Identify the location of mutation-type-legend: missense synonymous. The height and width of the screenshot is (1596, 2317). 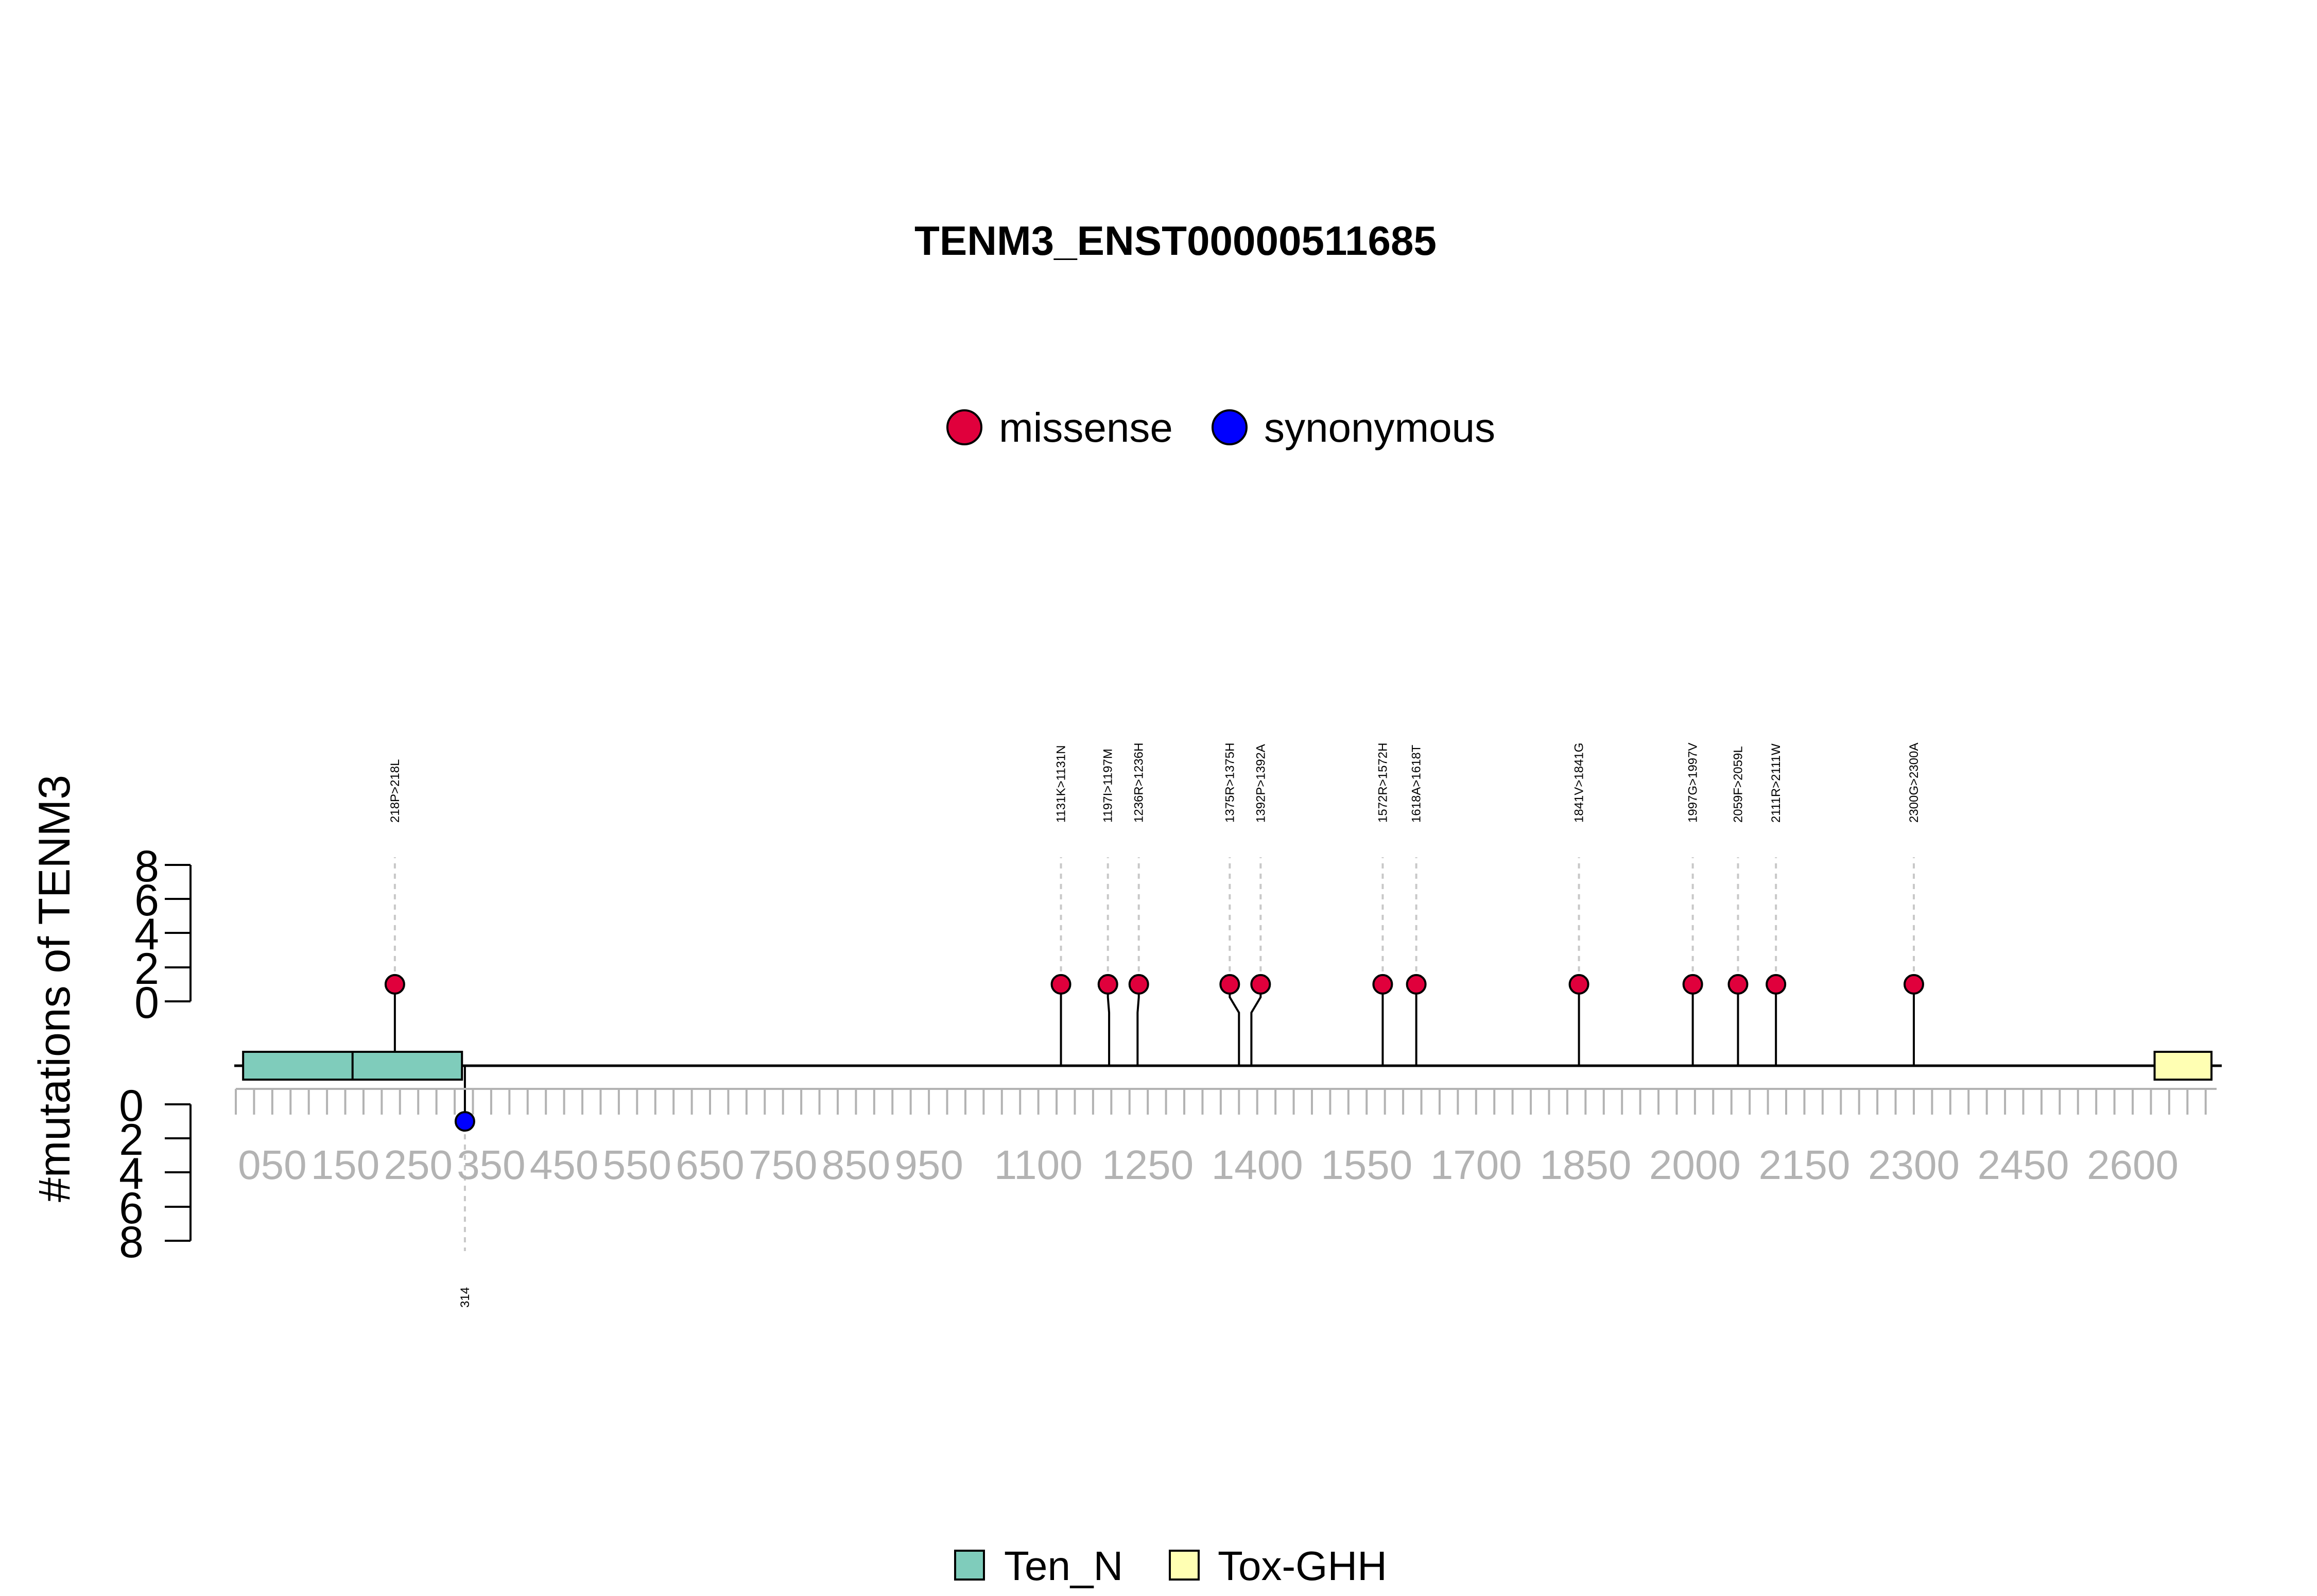
(1220, 428).